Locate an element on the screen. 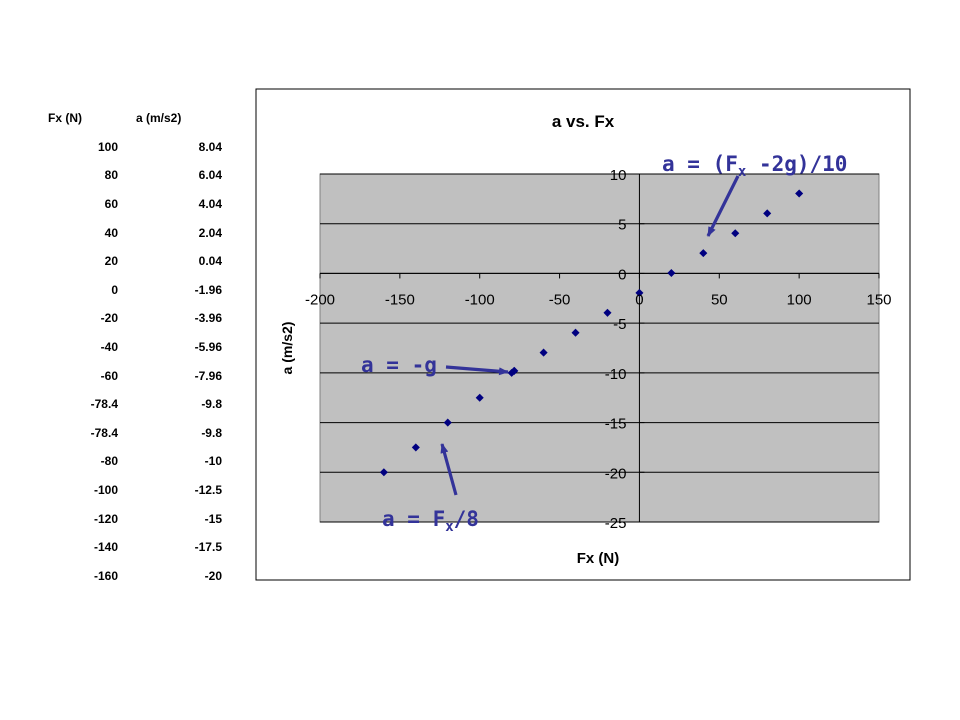 The width and height of the screenshot is (960, 720). cell-a: 4.04 is located at coordinates (210, 204).